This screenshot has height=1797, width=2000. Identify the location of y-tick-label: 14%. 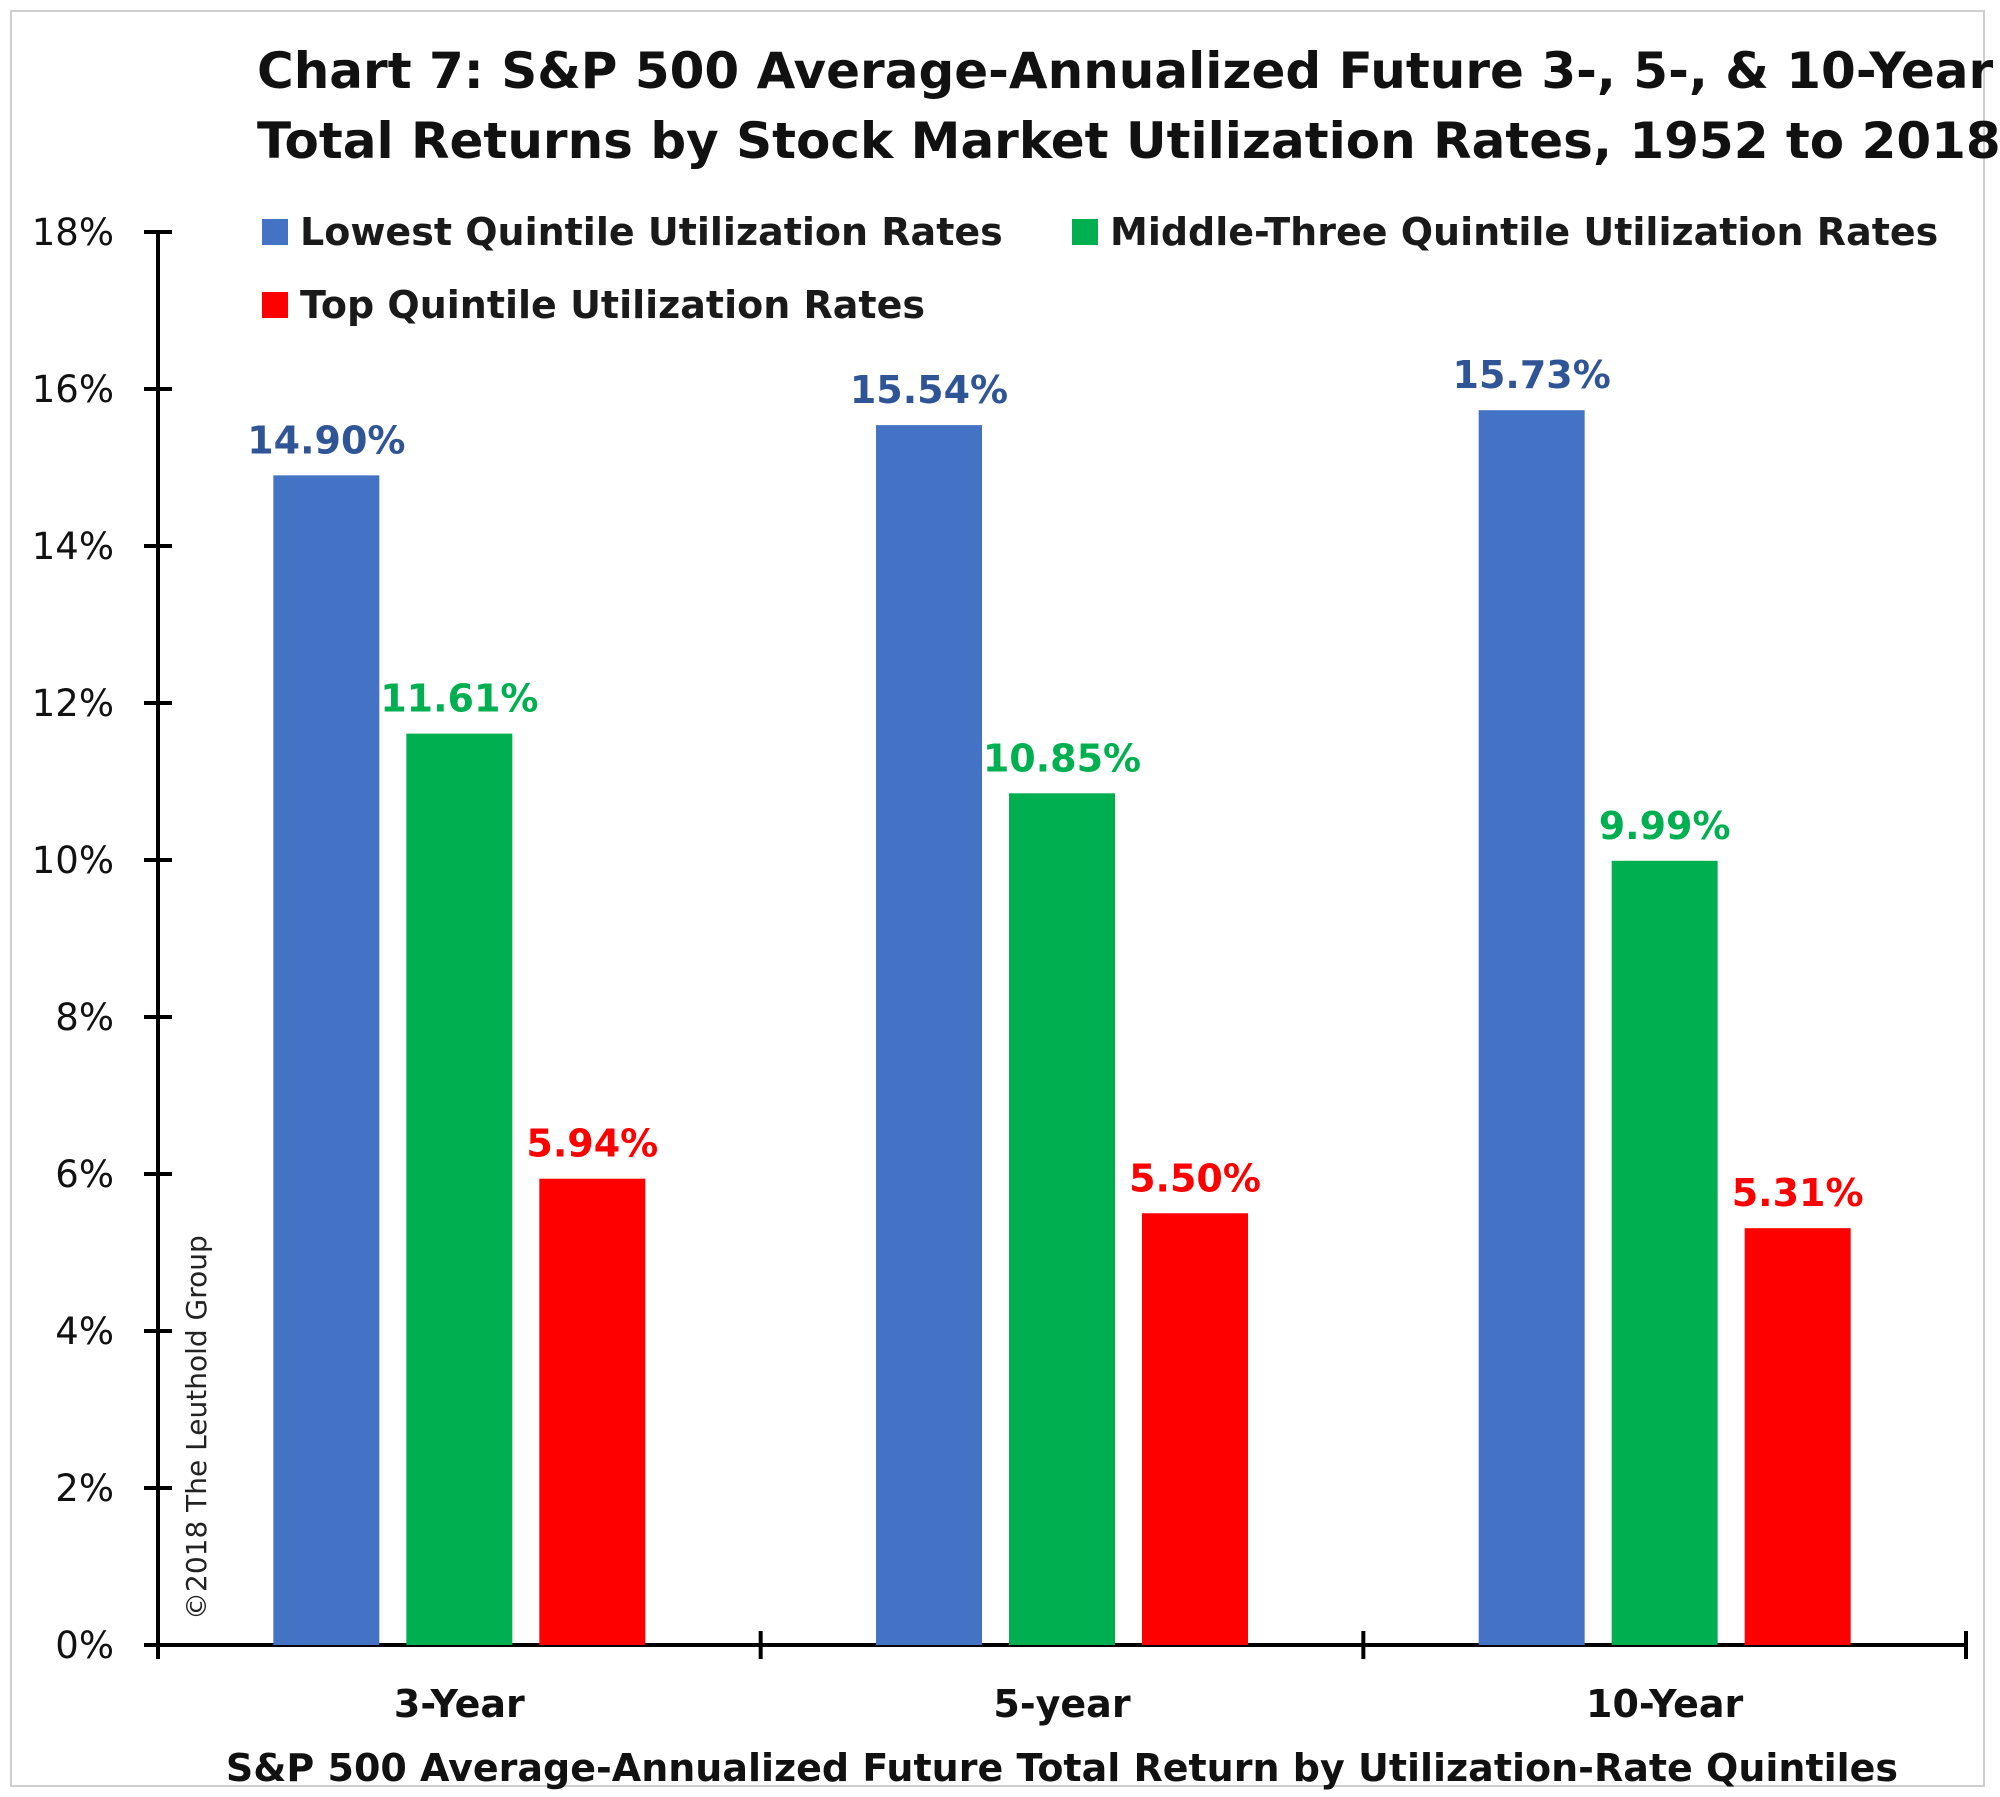
(73, 546).